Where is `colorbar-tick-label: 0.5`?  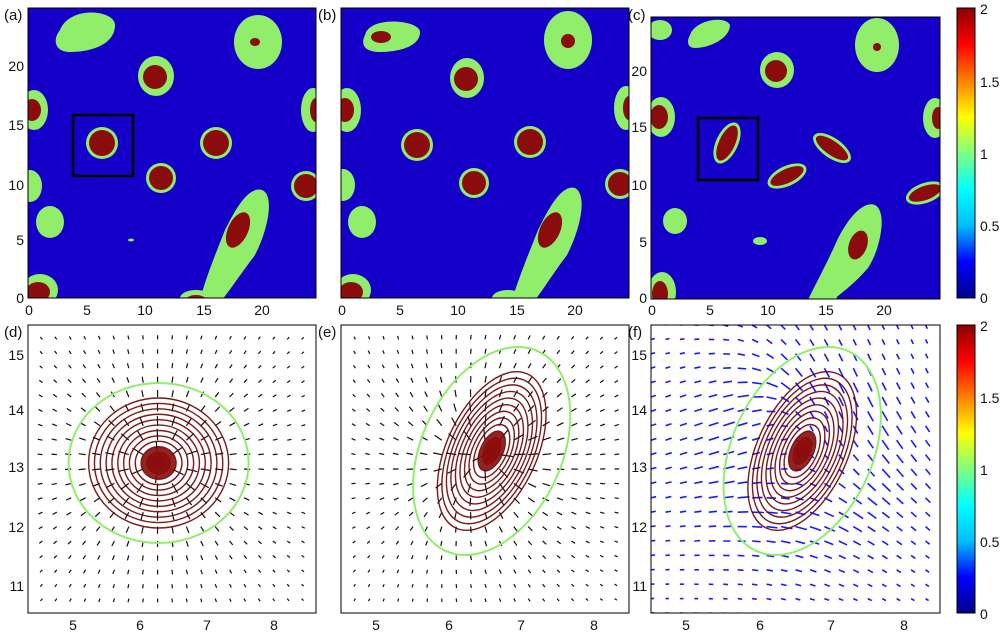 colorbar-tick-label: 0.5 is located at coordinates (990, 542).